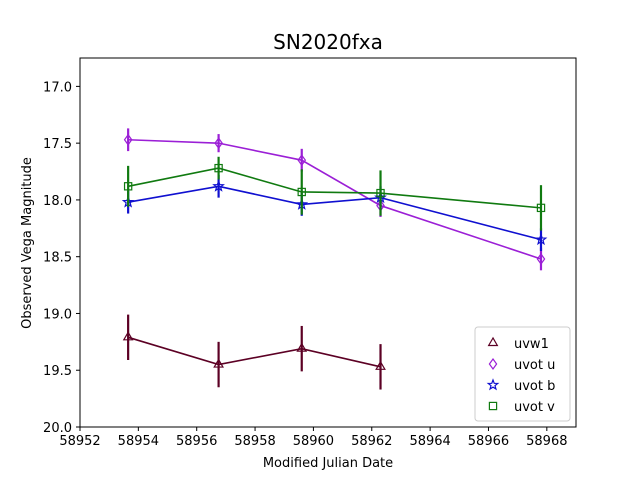  What do you see at coordinates (57, 314) in the screenshot?
I see `y-tick-label: 19.0` at bounding box center [57, 314].